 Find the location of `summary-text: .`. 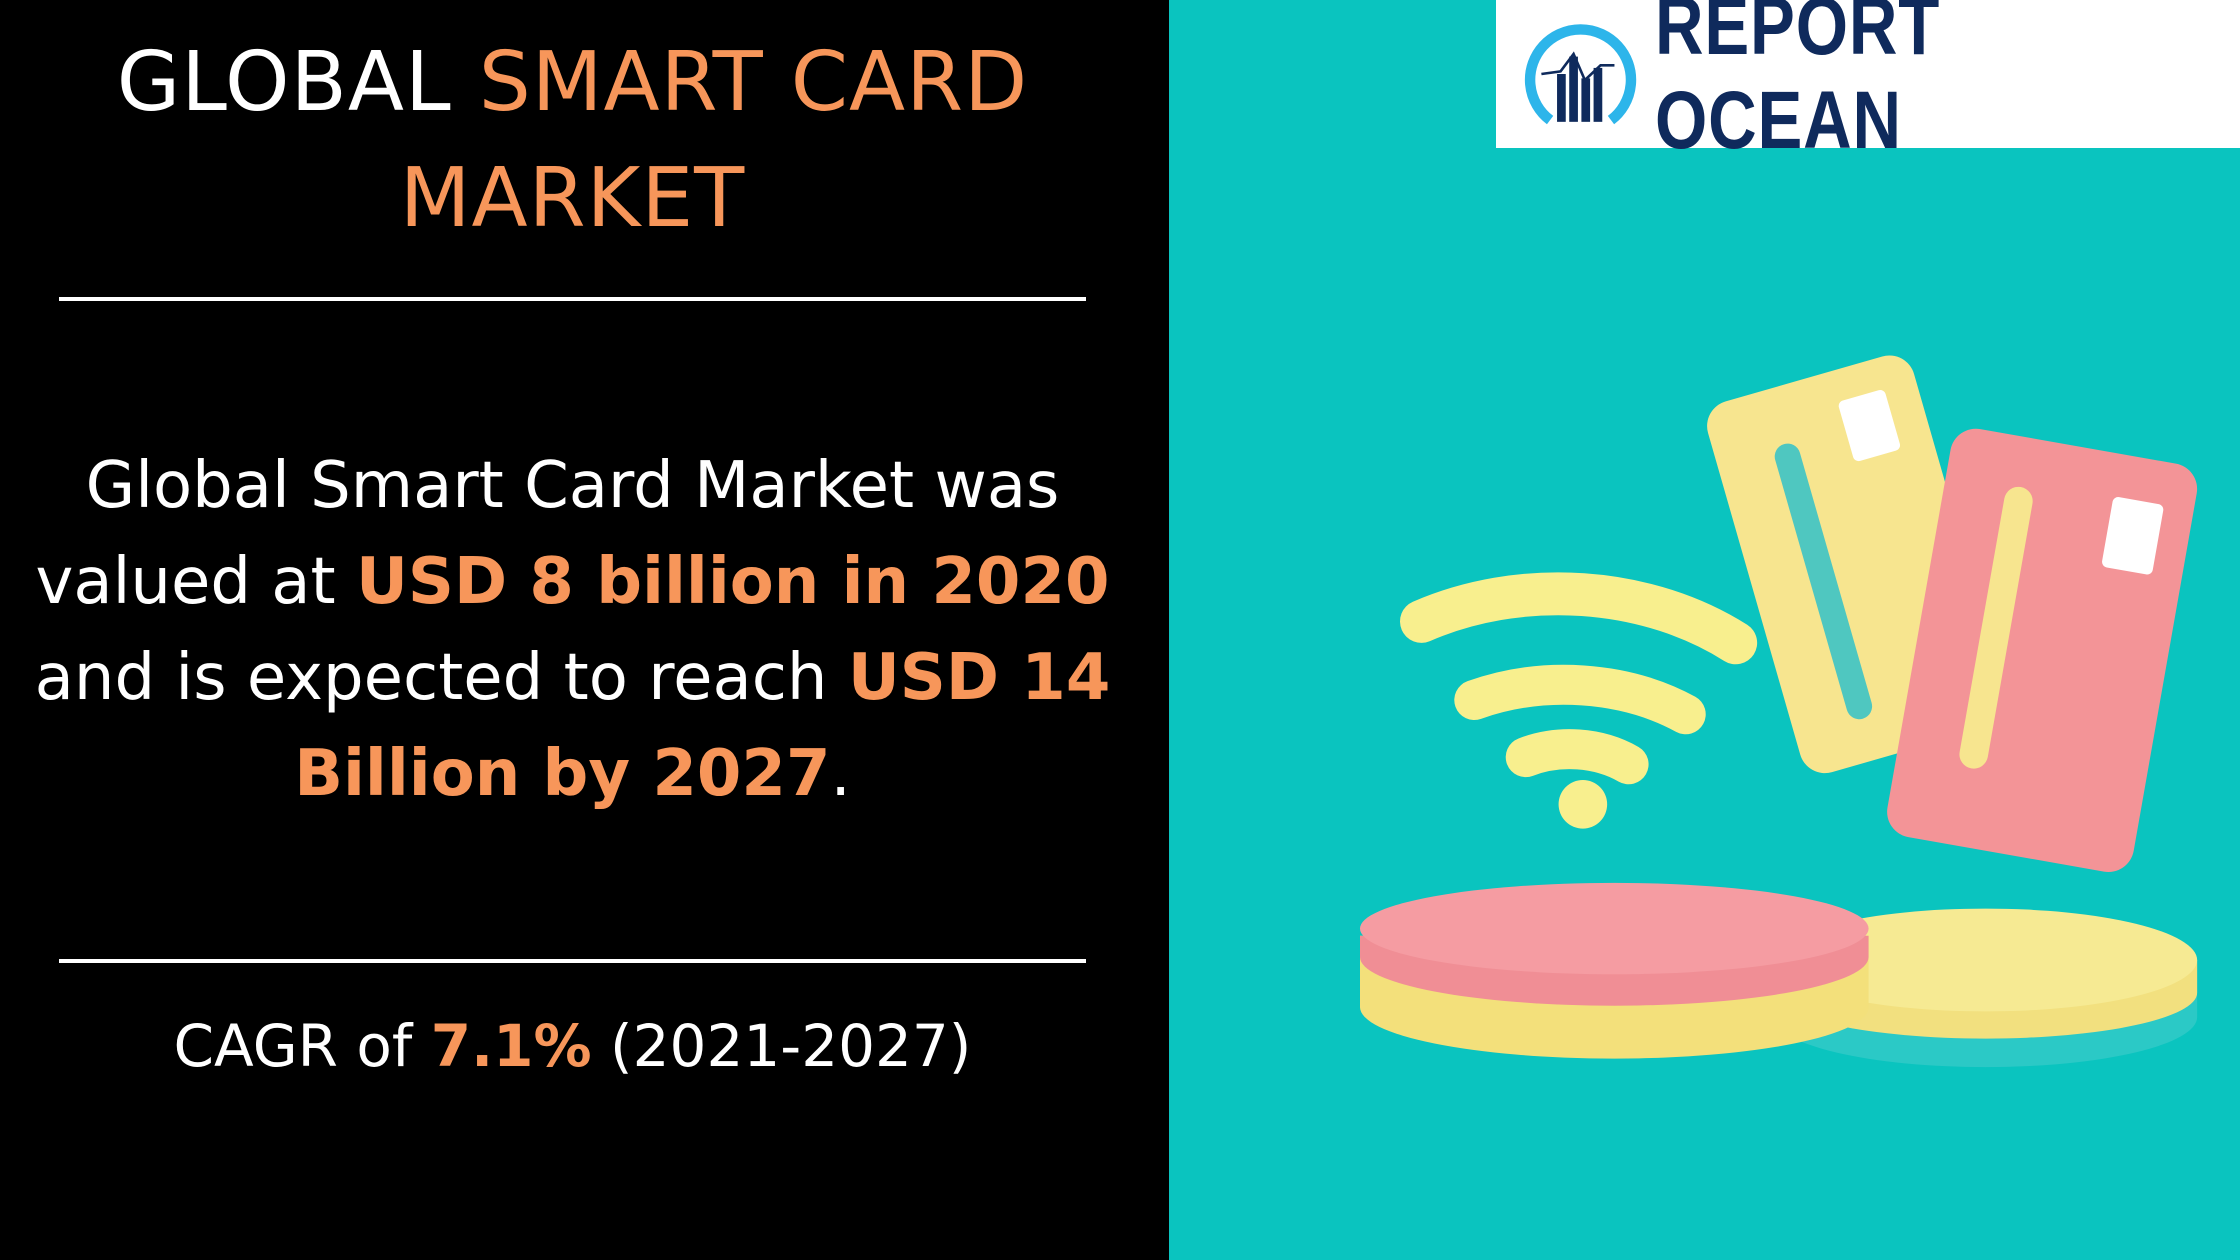

summary-text: . is located at coordinates (840, 774).